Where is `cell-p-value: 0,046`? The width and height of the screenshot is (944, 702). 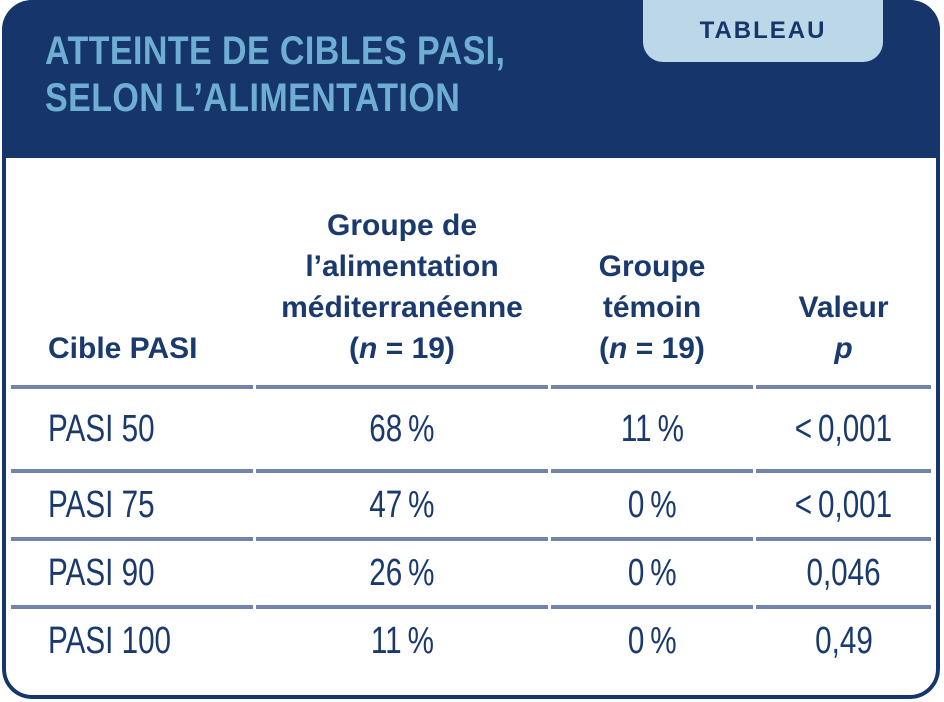 cell-p-value: 0,046 is located at coordinates (843, 575).